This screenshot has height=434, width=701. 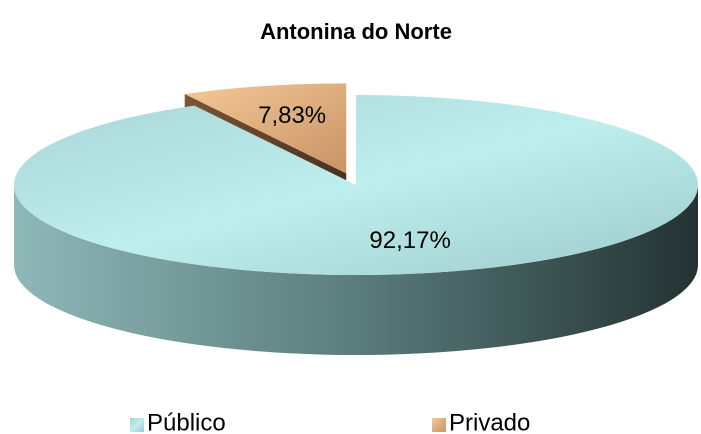 I want to click on legend-label: Privado, so click(x=489, y=421).